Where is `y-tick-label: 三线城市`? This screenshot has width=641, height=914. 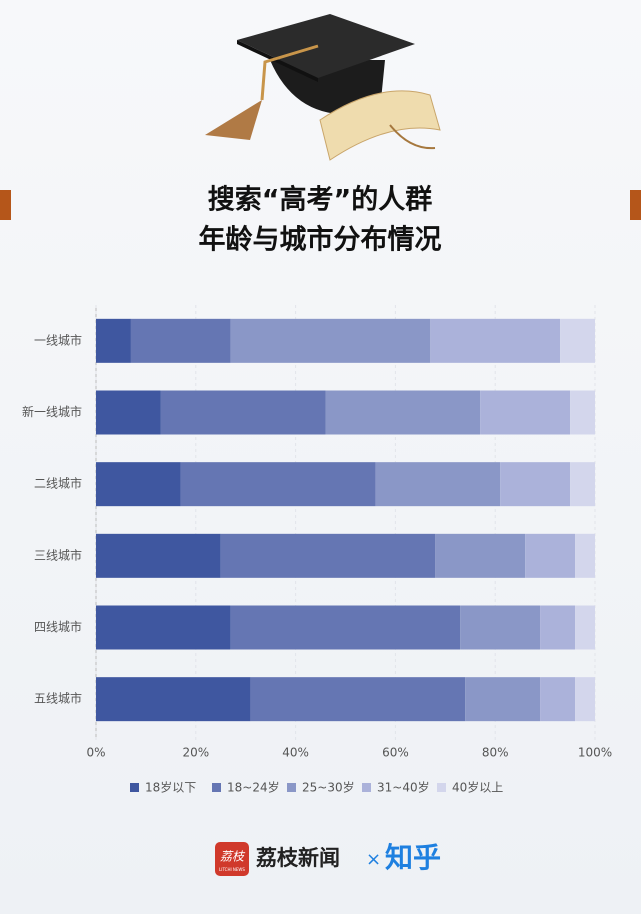
y-tick-label: 三线城市 is located at coordinates (58, 554).